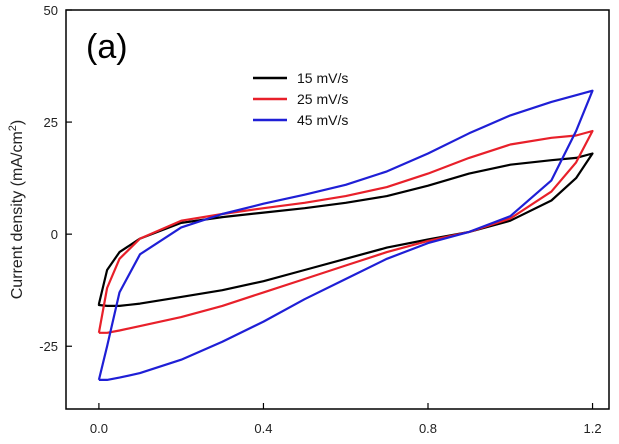 This screenshot has width=619, height=444. I want to click on legend: 15 mV/s 25 mV/s 45 mV/s, so click(300, 99).